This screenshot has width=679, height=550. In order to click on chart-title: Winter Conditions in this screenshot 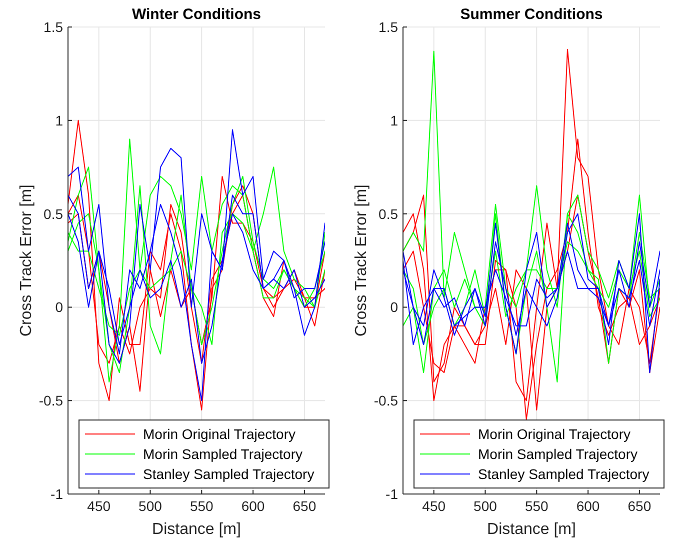, I will do `click(197, 14)`.